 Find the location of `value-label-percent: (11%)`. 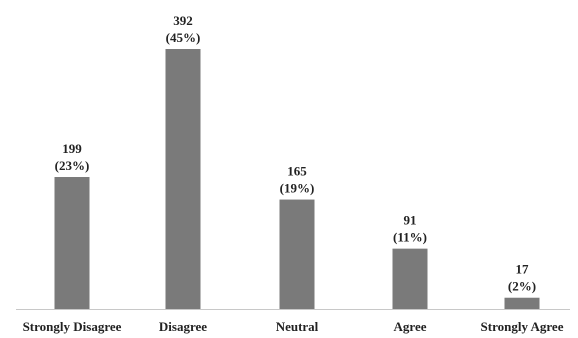

value-label-percent: (11%) is located at coordinates (410, 237).